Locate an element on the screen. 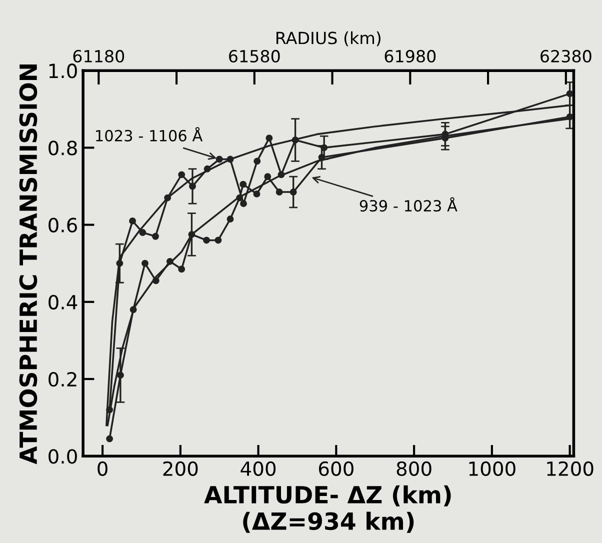 The image size is (602, 543). y-tick-label: 0.8 is located at coordinates (62, 148).